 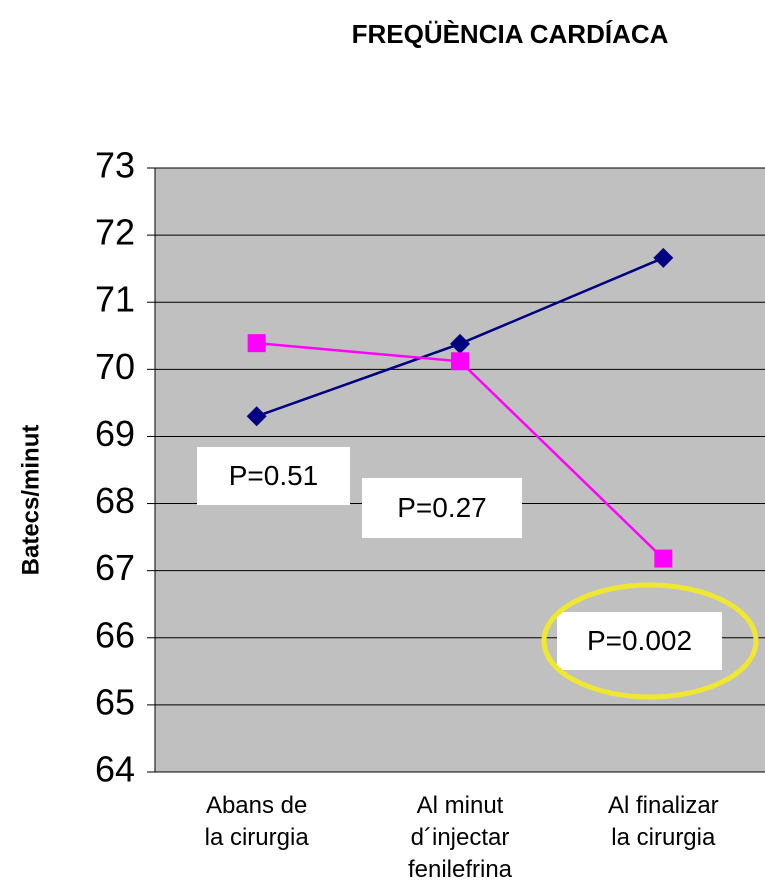 I want to click on y-tick-label: 72, so click(x=115, y=232).